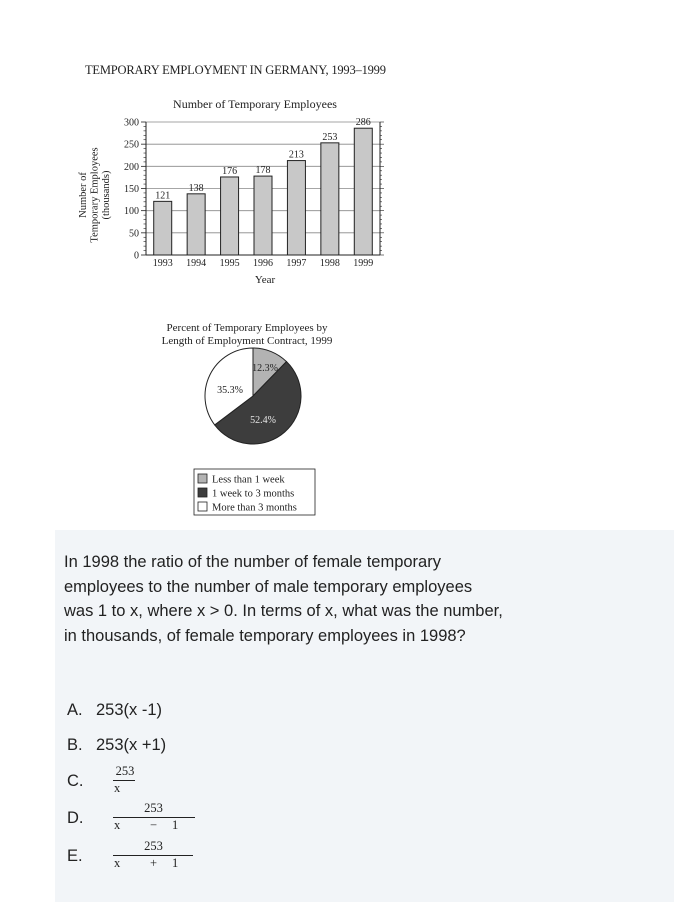 Image resolution: width=674 pixels, height=902 pixels. Describe the element at coordinates (296, 263) in the screenshot. I see `x-tick-label: 1997` at that location.